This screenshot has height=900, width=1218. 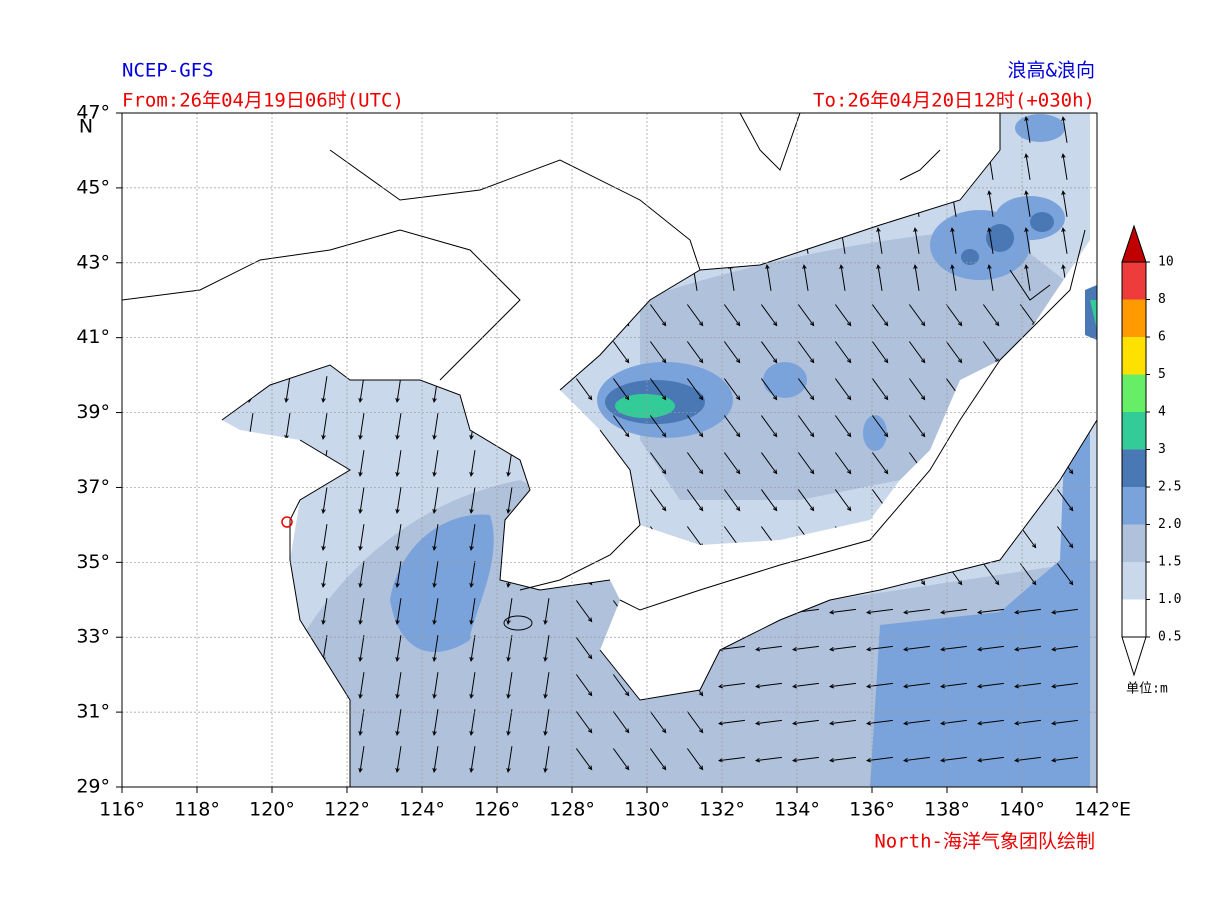 What do you see at coordinates (93, 787) in the screenshot?
I see `lat-label: 29°` at bounding box center [93, 787].